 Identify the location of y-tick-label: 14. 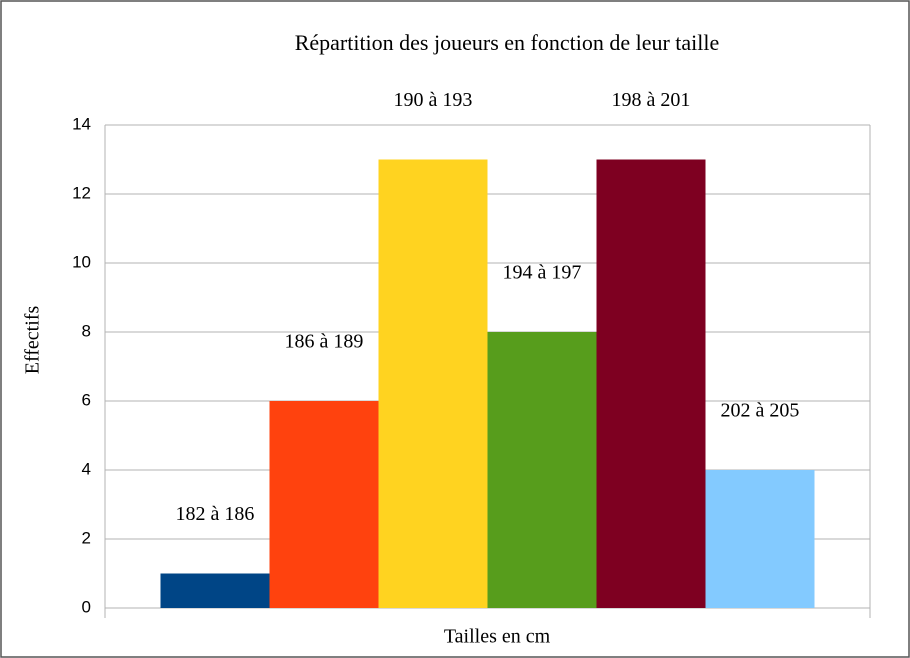
(81, 123).